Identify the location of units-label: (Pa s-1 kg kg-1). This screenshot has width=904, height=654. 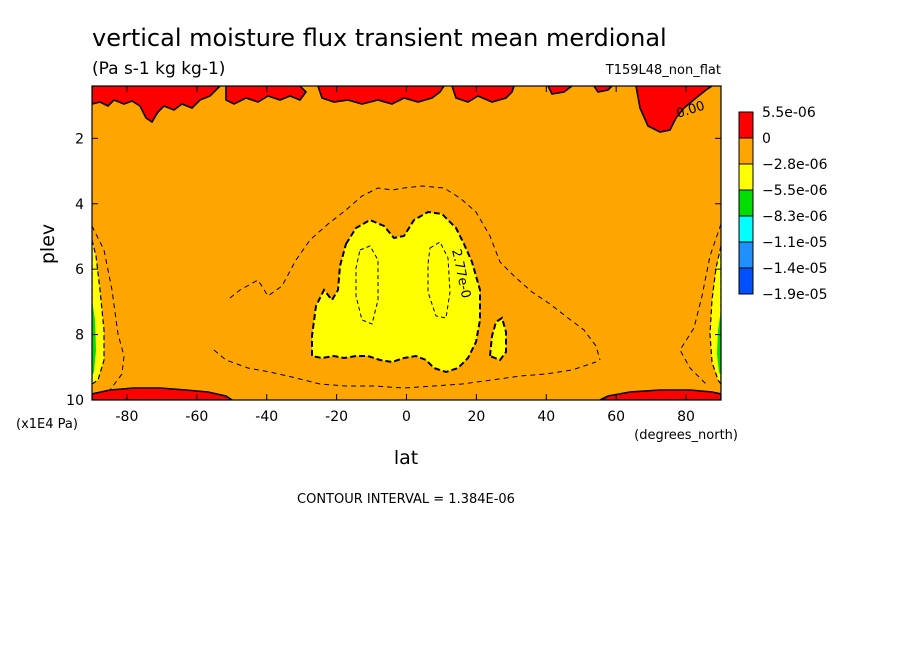
(158, 69).